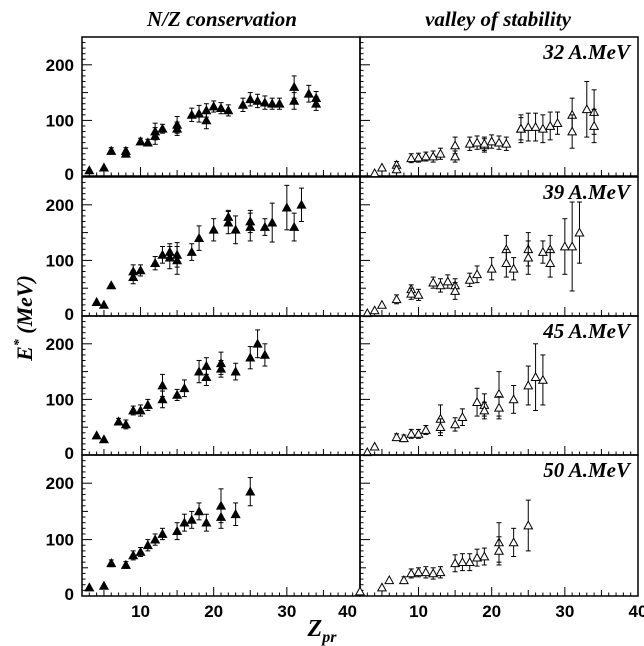  I want to click on x-tick-label: 10, so click(418, 611).